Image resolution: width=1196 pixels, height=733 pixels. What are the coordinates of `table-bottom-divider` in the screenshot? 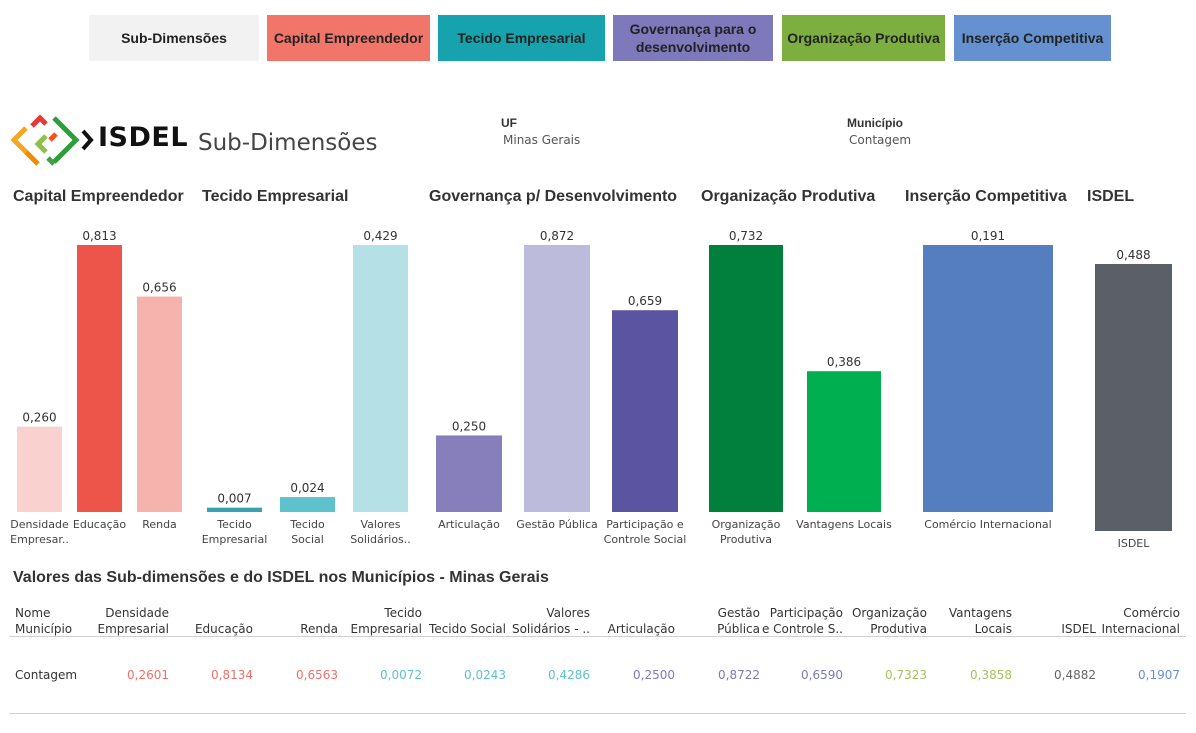 It's located at (597, 713).